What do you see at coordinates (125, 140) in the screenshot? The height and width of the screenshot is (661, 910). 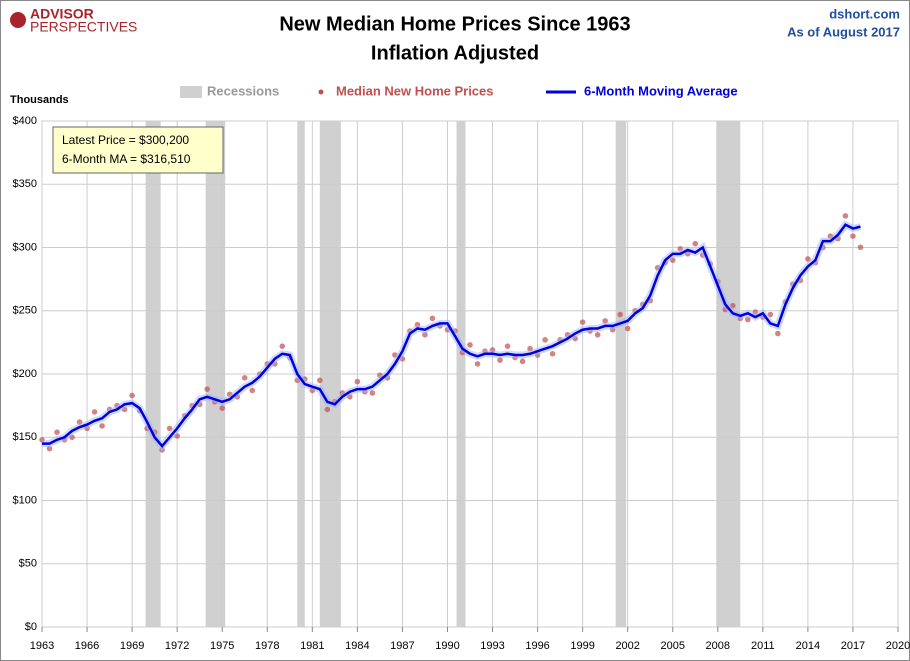 I see `annotation: Latest Price = $300,200` at bounding box center [125, 140].